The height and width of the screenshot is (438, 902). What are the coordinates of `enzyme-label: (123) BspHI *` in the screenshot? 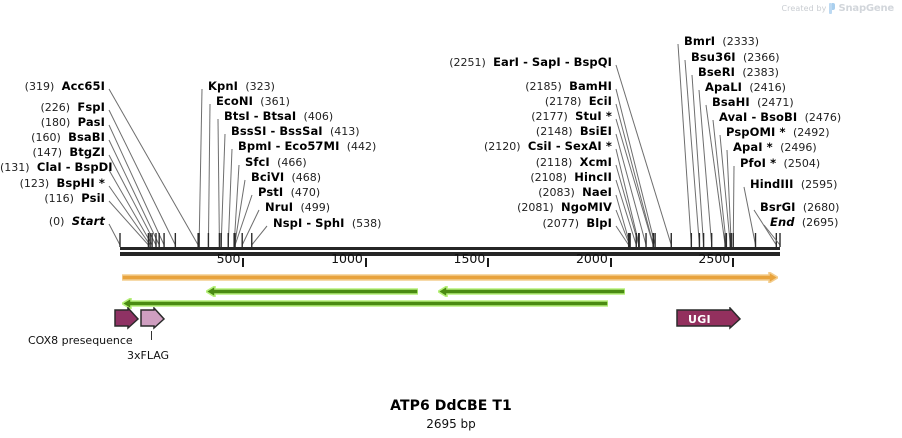 It's located at (52, 183).